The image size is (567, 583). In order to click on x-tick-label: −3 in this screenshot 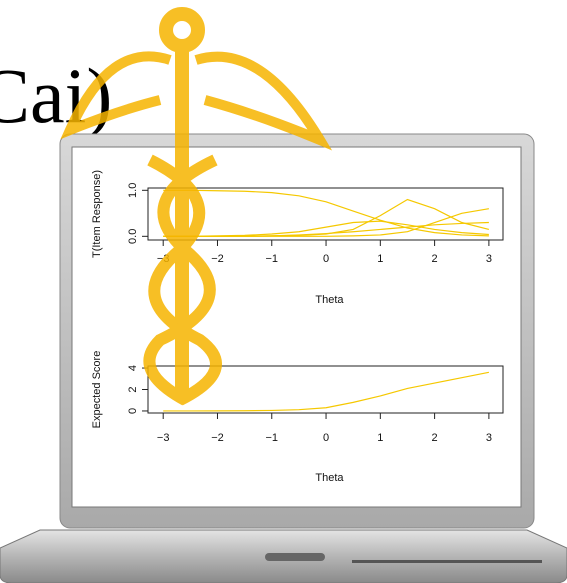, I will do `click(163, 438)`.